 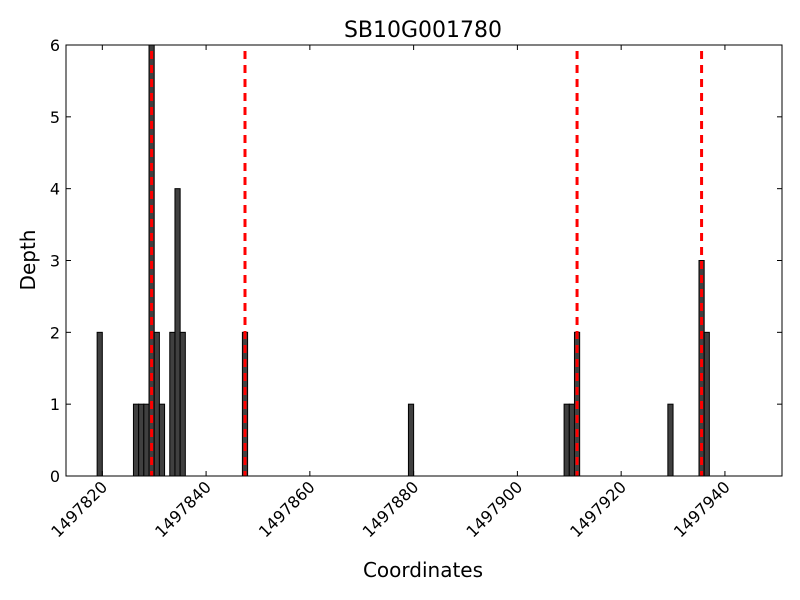 What do you see at coordinates (55, 45) in the screenshot?
I see `y-tick-label-6: 6` at bounding box center [55, 45].